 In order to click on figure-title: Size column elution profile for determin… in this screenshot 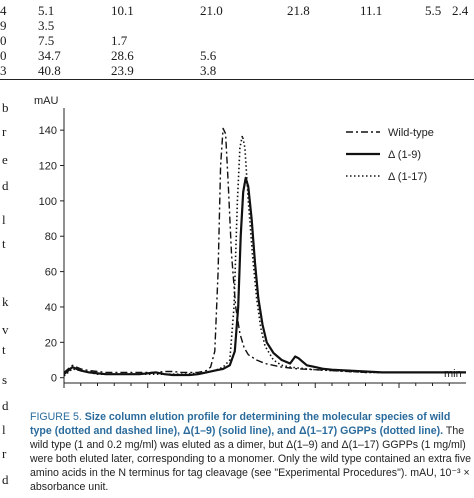, I will do `click(240, 424)`.